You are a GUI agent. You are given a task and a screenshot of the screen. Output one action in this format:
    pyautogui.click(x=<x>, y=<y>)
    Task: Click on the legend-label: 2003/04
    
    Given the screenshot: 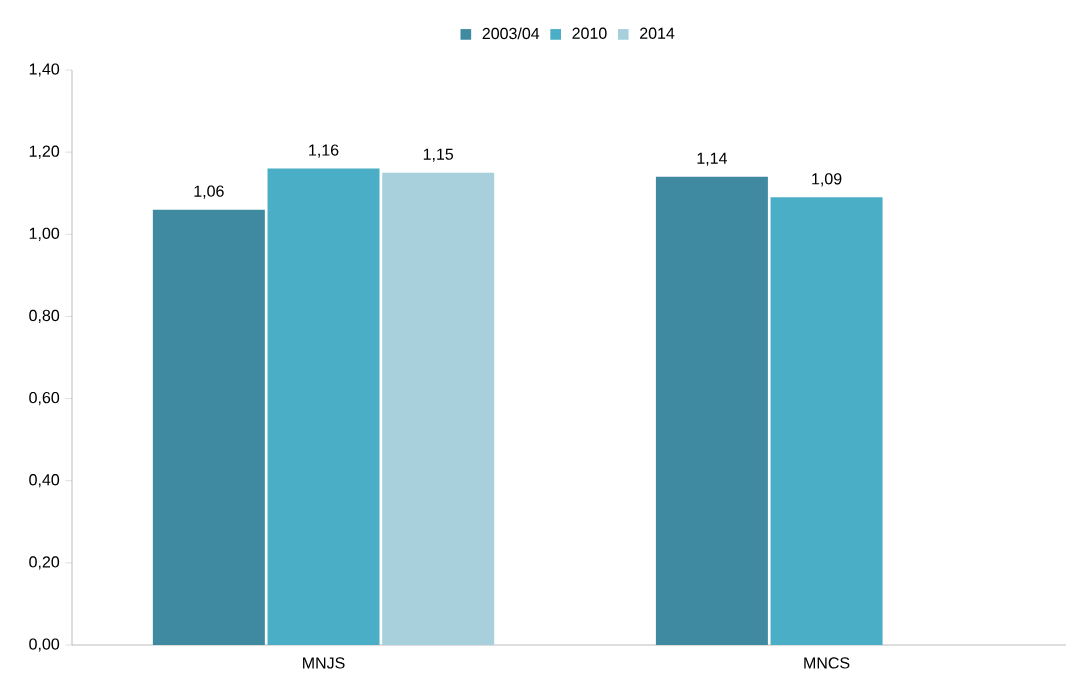 What is the action you would take?
    pyautogui.click(x=511, y=33)
    